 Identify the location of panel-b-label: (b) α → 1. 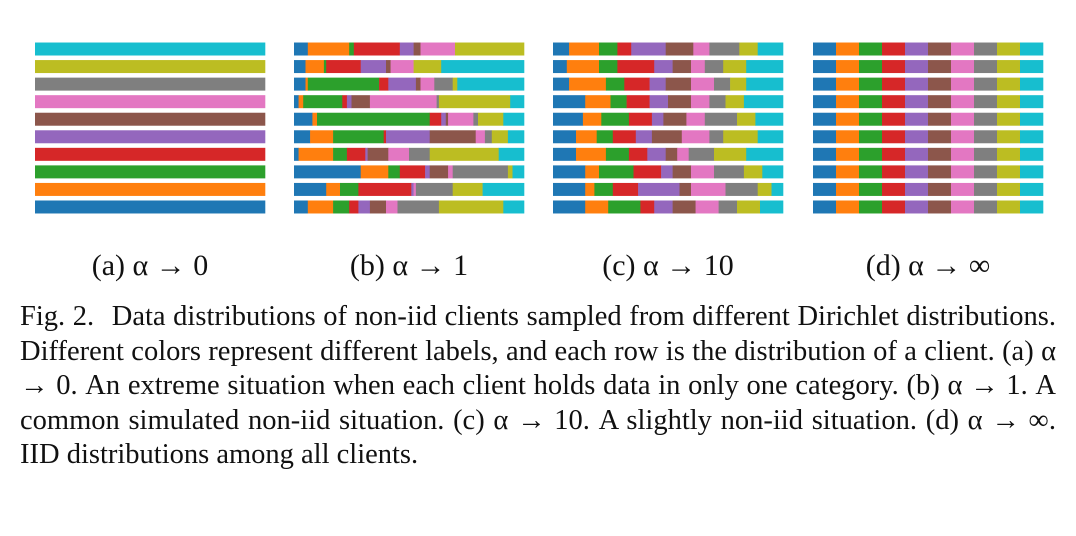
(409, 265).